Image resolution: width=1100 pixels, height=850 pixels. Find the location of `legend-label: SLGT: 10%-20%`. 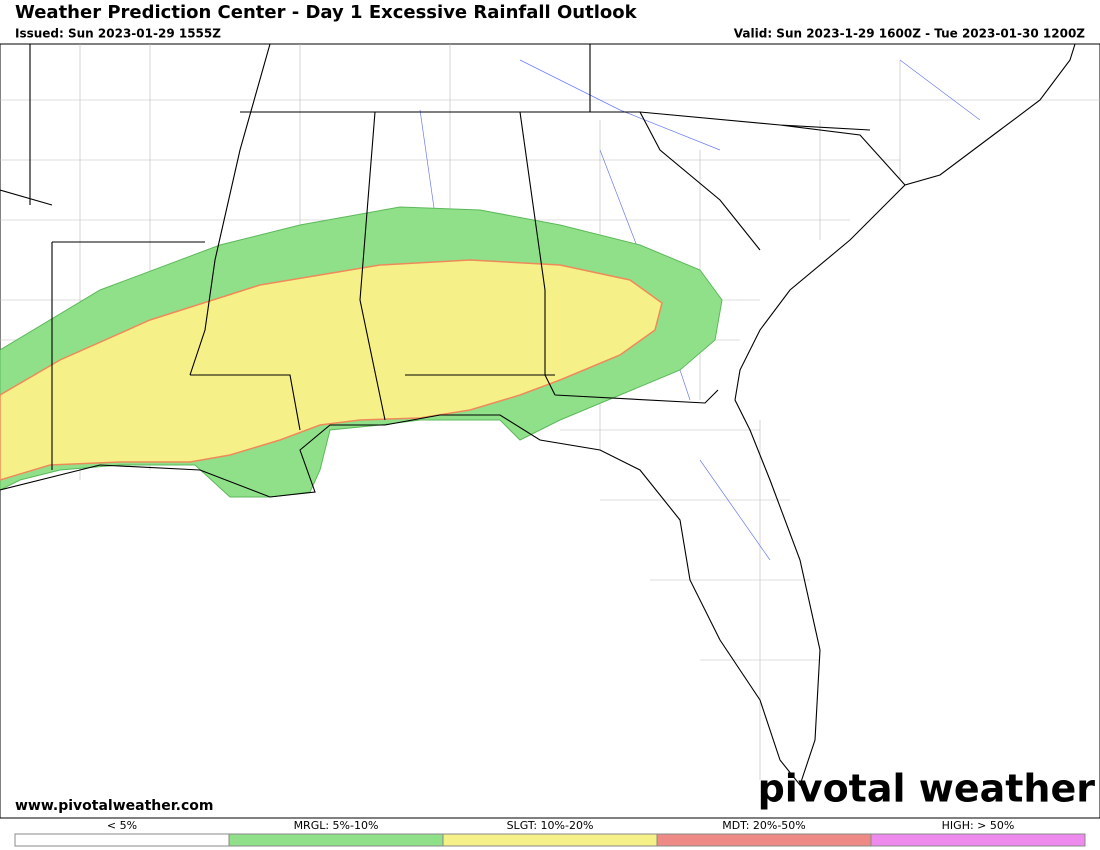

legend-label: SLGT: 10%-20% is located at coordinates (550, 825).